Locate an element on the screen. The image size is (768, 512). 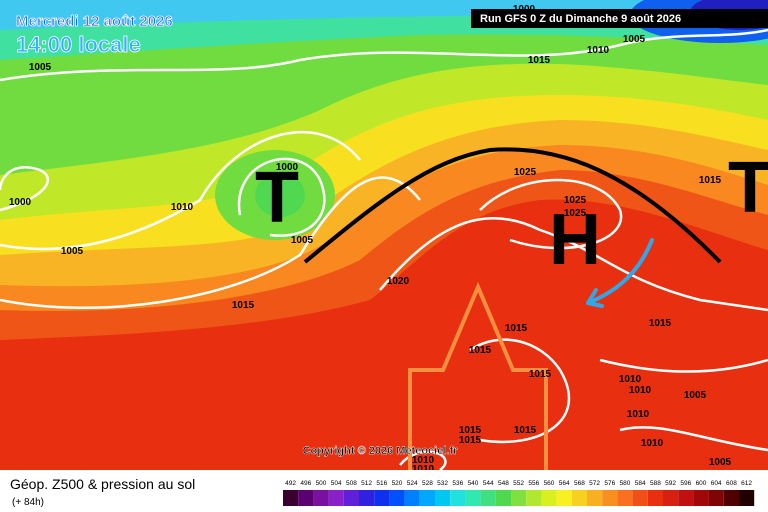
scale-label: 520 is located at coordinates (397, 483).